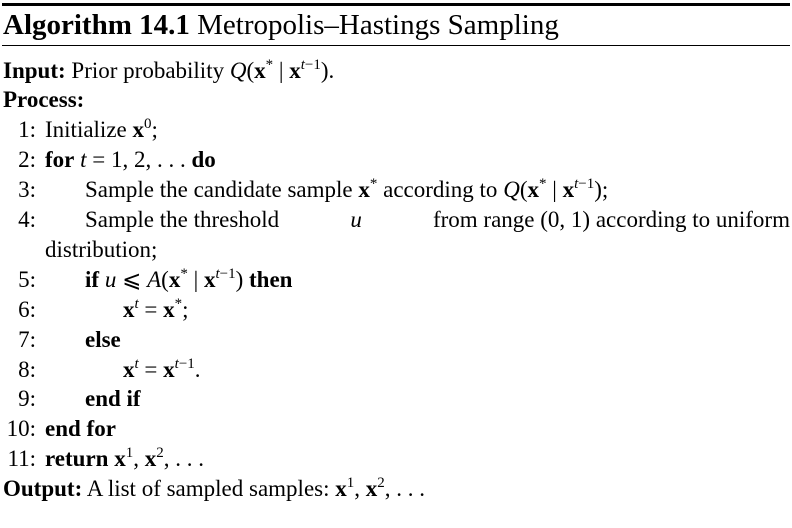  What do you see at coordinates (156, 309) in the screenshot?
I see `line-code: xt = x*;` at bounding box center [156, 309].